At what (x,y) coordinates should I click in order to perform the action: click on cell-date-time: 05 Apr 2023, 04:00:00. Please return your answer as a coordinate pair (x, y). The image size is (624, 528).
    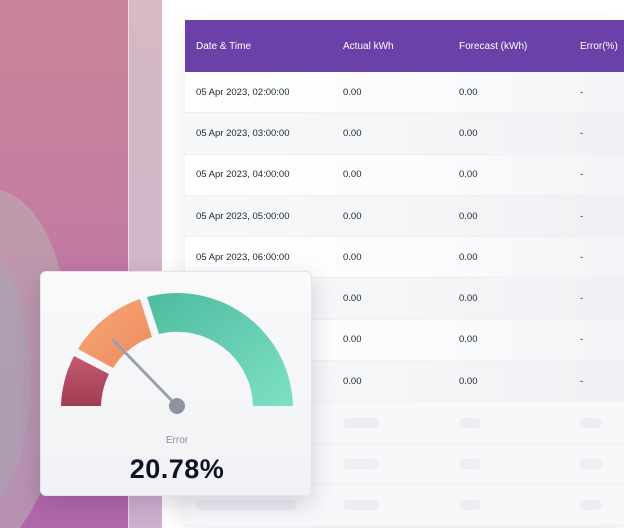
    Looking at the image, I should click on (243, 175).